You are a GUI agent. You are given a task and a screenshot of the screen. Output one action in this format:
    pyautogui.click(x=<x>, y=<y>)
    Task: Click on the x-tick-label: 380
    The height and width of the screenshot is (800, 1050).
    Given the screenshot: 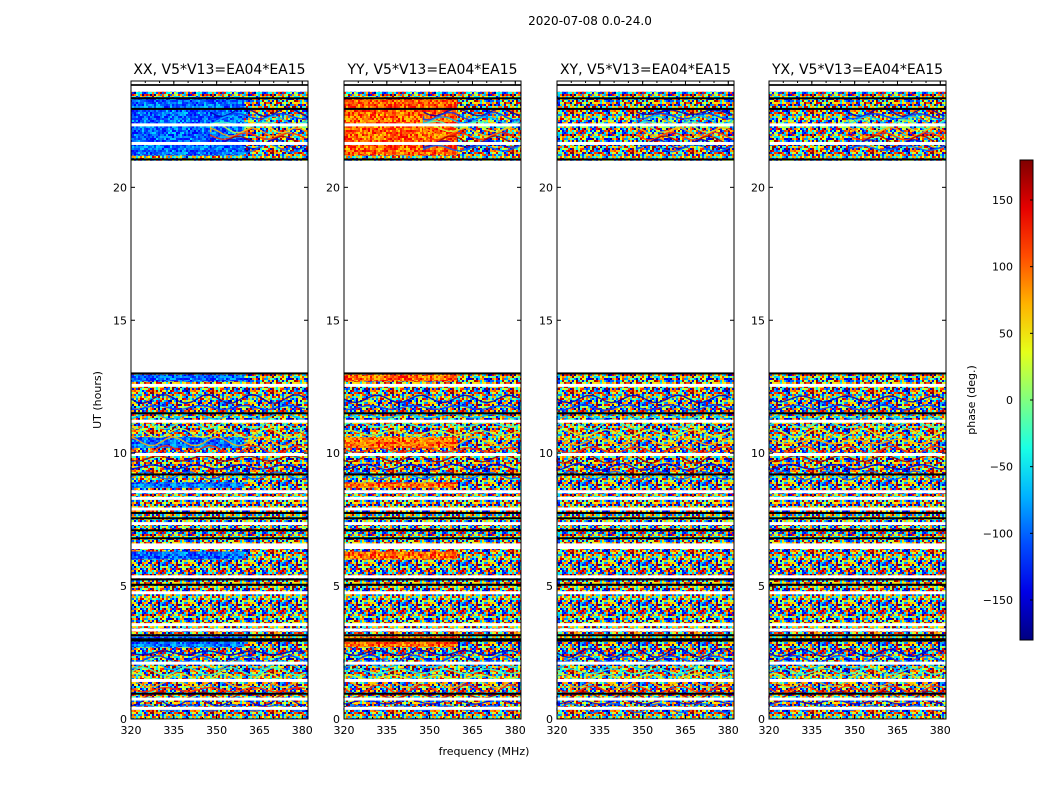 What is the action you would take?
    pyautogui.click(x=728, y=730)
    